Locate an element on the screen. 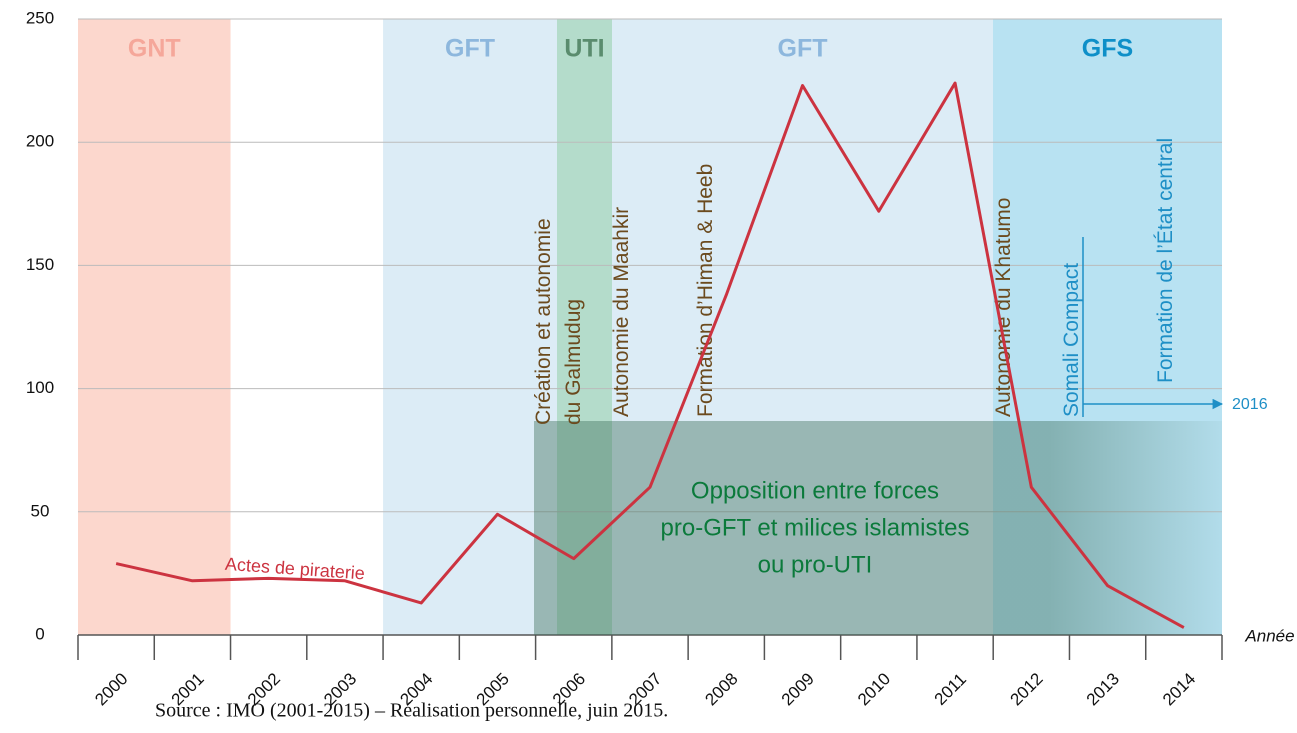 The image size is (1297, 733). annotation: du Galmudug is located at coordinates (573, 362).